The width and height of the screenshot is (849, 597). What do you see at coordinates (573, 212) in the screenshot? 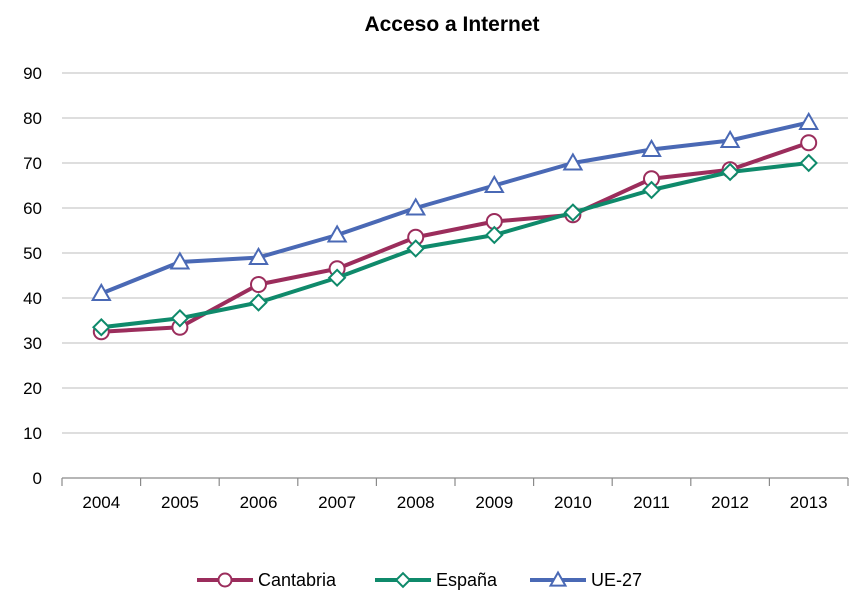
I see `data-point-espa-a-2010` at bounding box center [573, 212].